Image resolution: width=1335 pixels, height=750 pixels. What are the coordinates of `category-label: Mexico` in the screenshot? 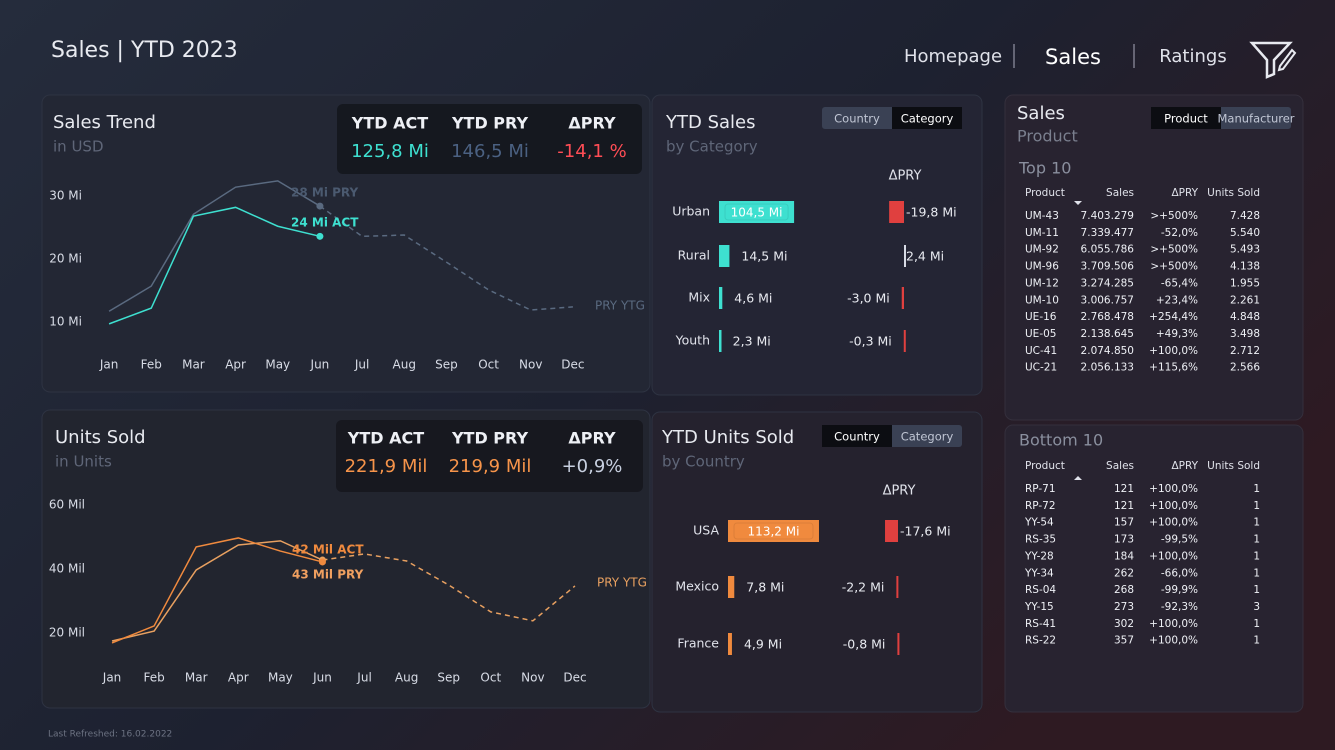 It's located at (697, 586).